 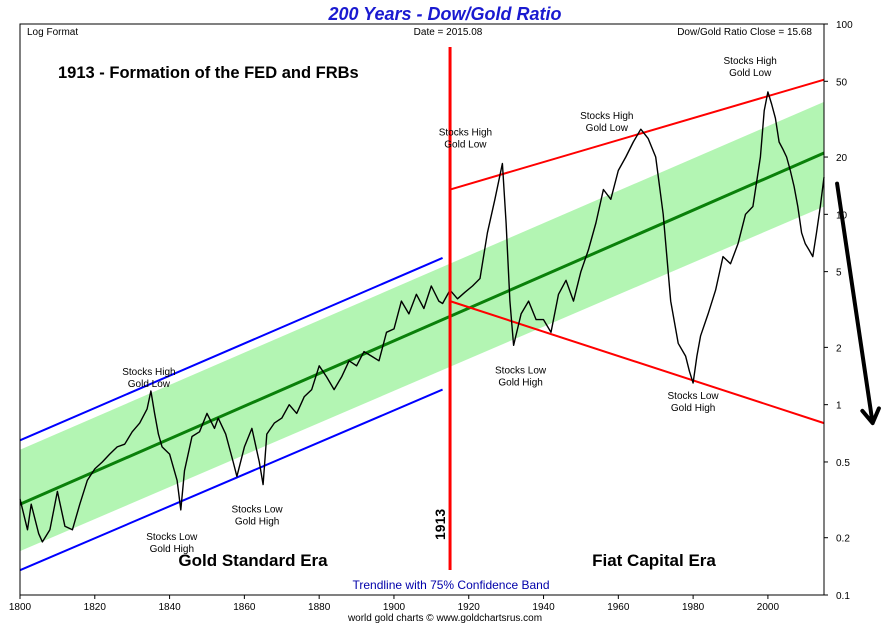 I want to click on x-tick-label: 1940, so click(x=543, y=607).